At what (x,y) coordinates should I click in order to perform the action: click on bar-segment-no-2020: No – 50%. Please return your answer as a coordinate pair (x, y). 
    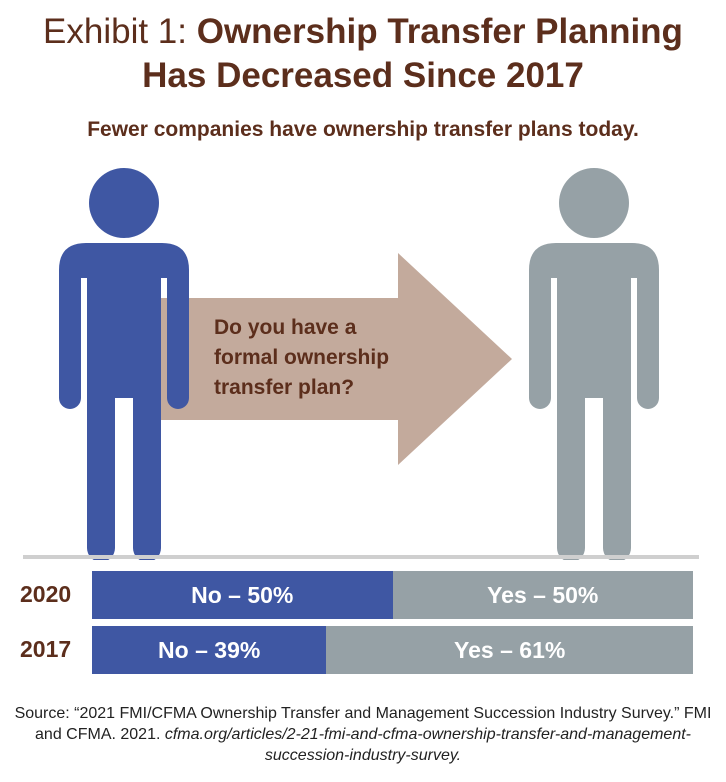
    Looking at the image, I should click on (242, 595).